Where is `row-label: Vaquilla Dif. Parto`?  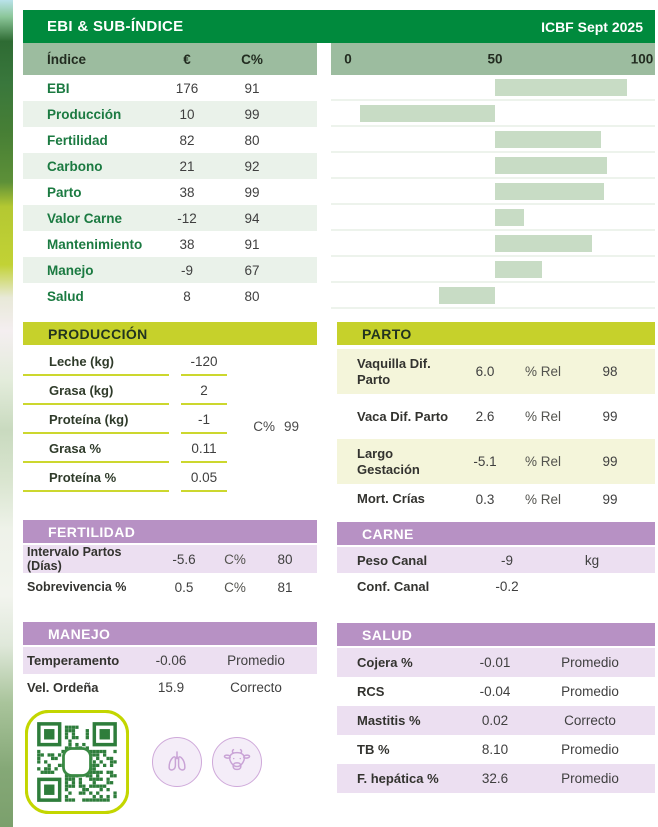 row-label: Vaquilla Dif. Parto is located at coordinates (394, 371).